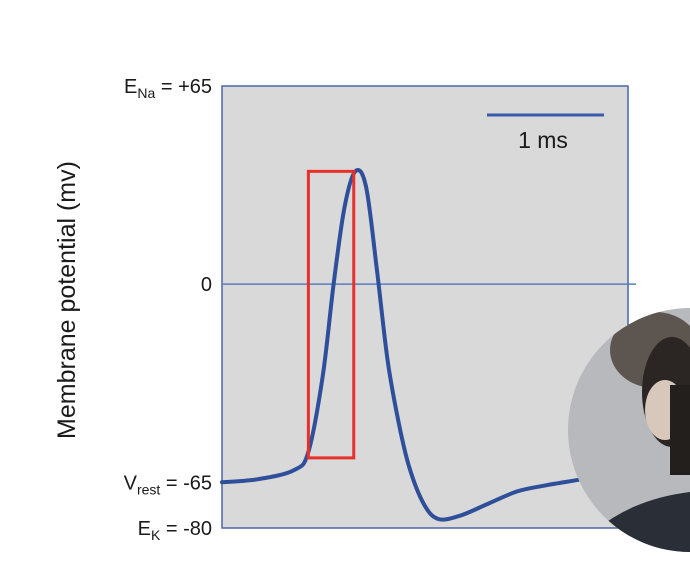  What do you see at coordinates (168, 484) in the screenshot?
I see `y-tick-label: Vrest = -65` at bounding box center [168, 484].